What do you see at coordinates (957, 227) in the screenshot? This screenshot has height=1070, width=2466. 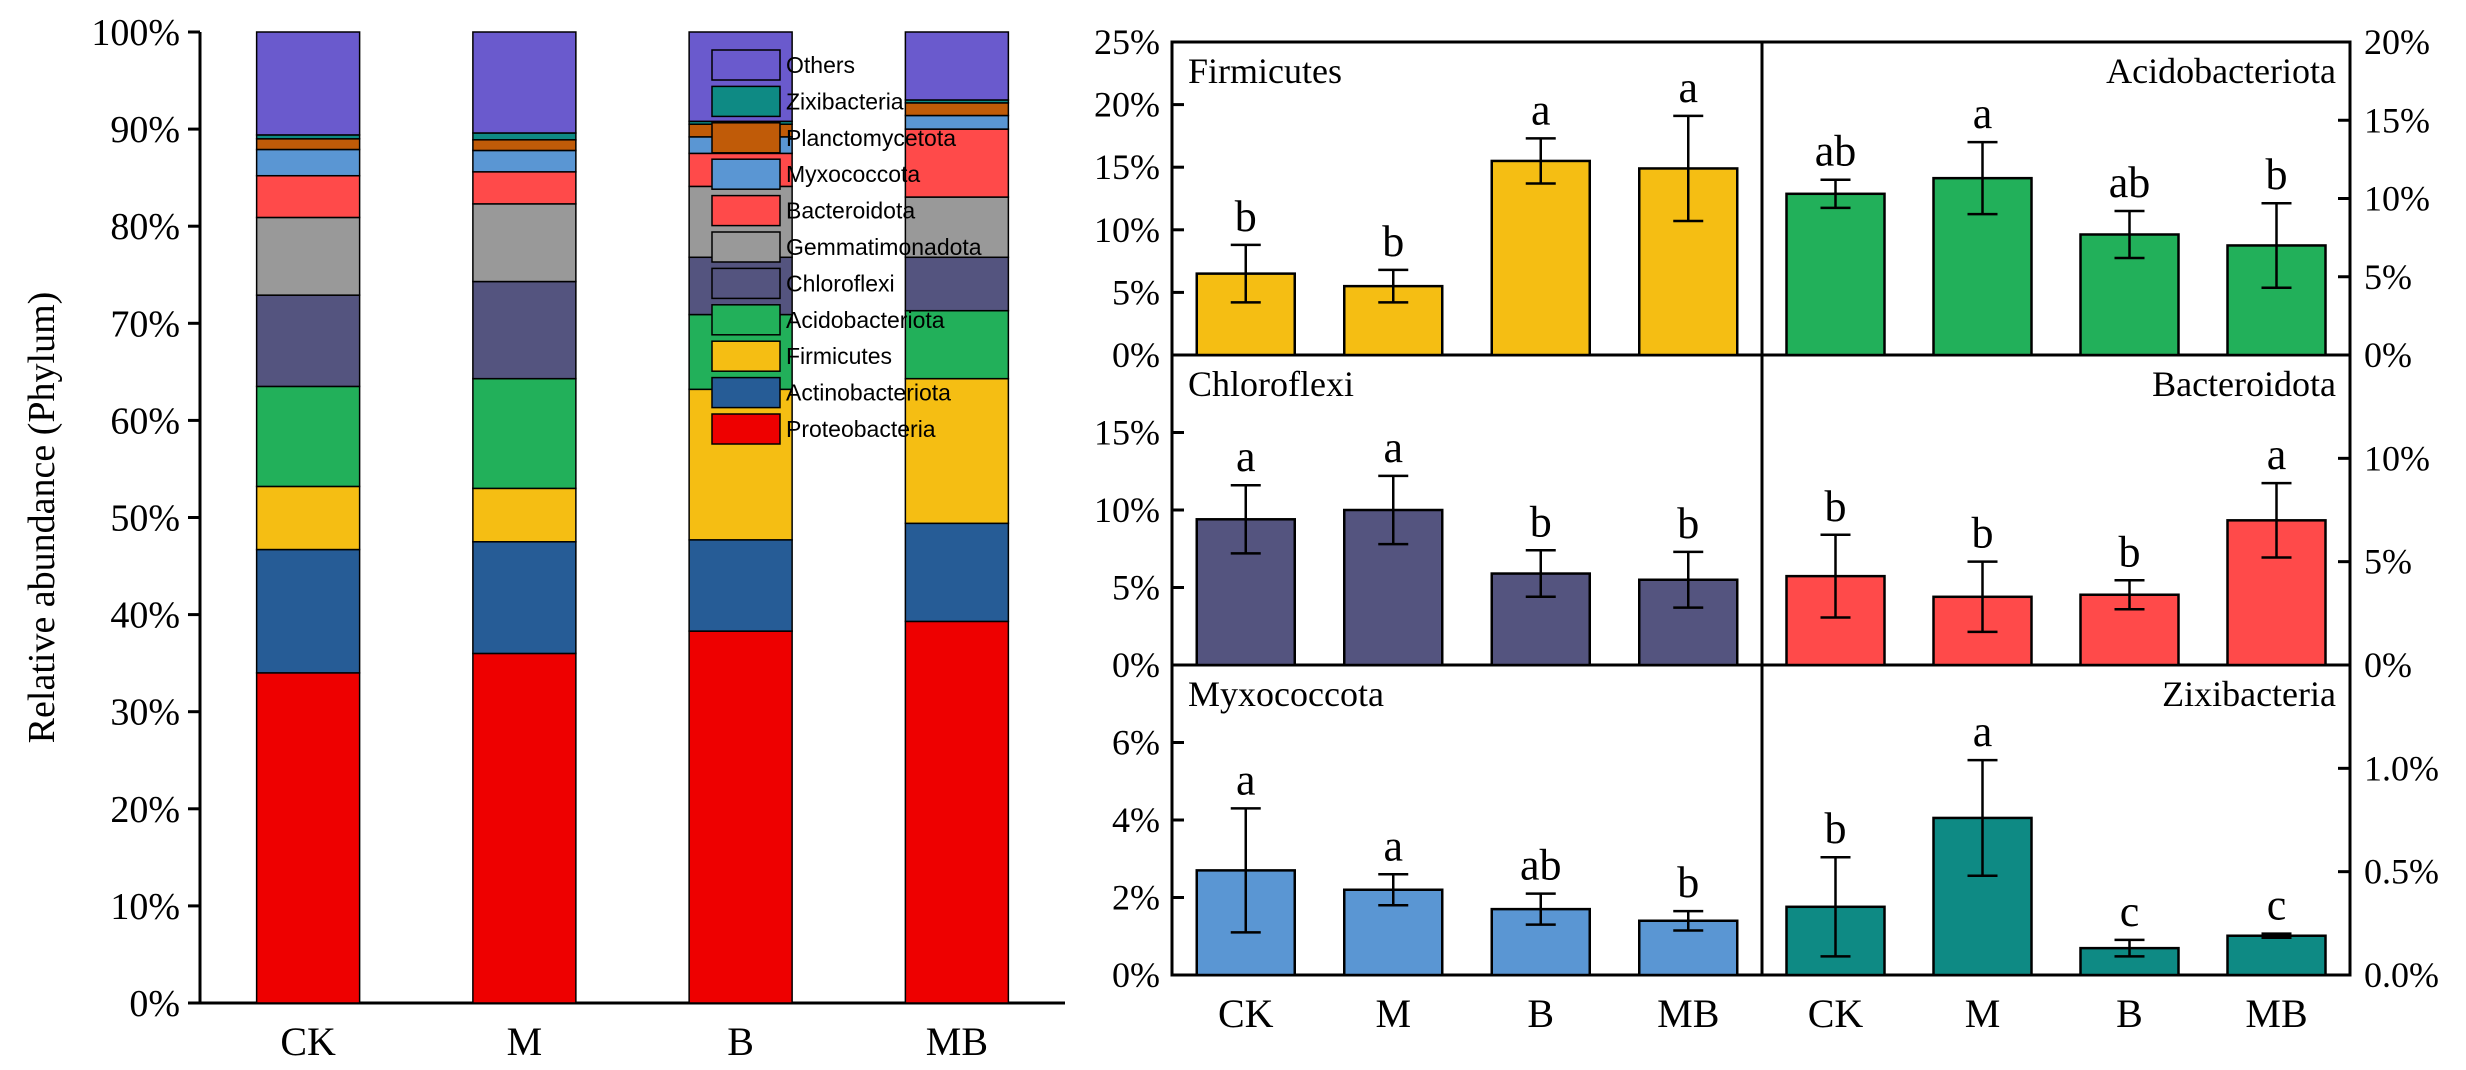 I see `stack-segment-gemmatimonadota-mb` at bounding box center [957, 227].